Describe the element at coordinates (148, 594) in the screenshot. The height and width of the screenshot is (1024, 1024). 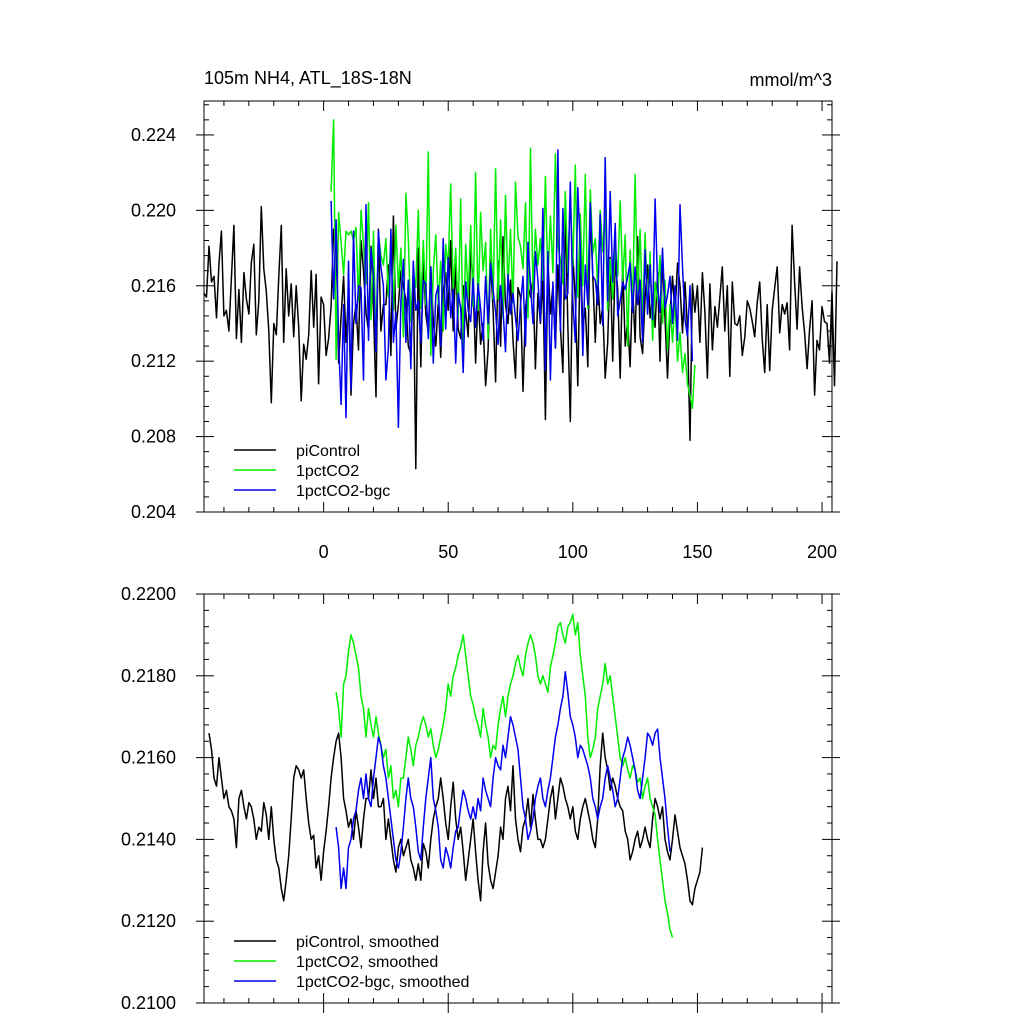
I see `y-tick-label: 0.2200` at that location.